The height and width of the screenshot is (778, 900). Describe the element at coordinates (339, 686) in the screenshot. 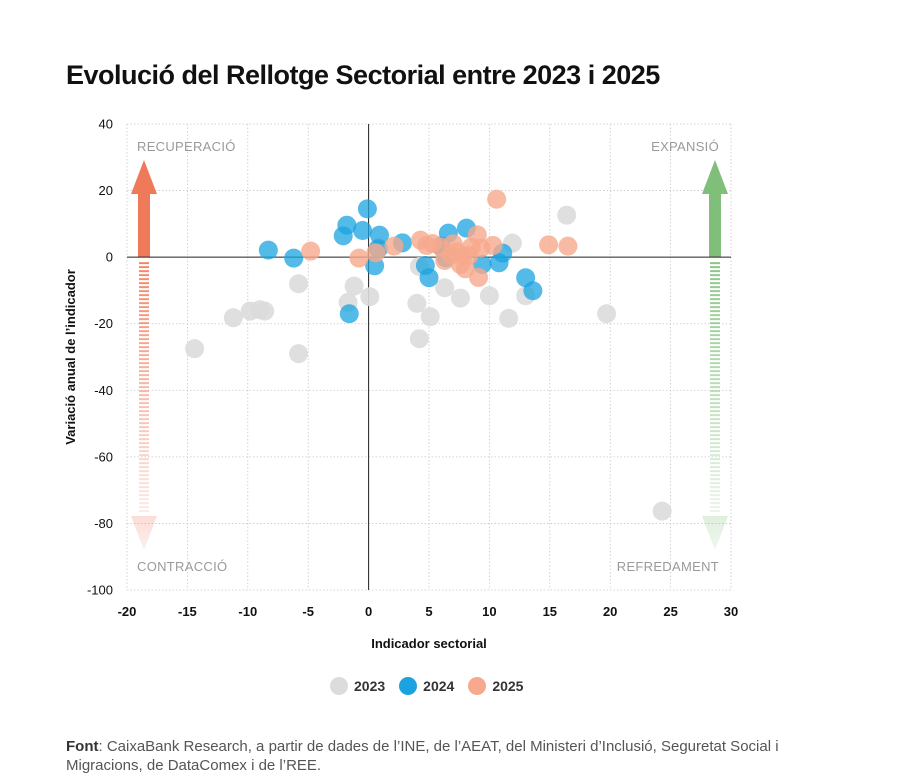

I see `legend-dot-2023` at that location.